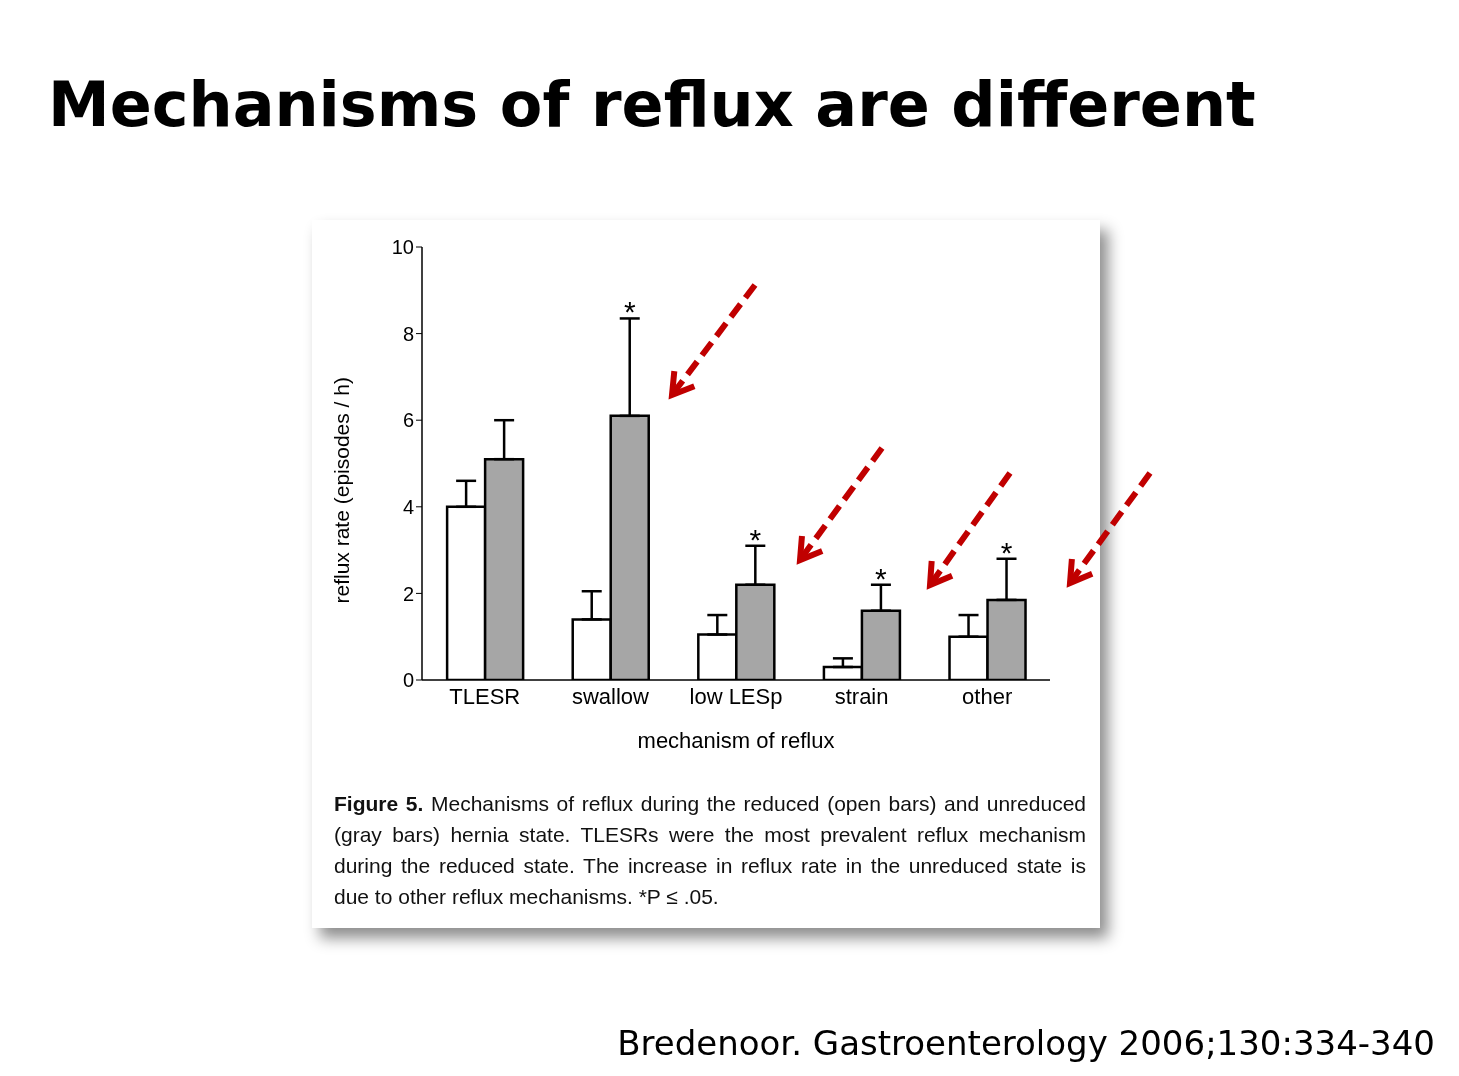 The height and width of the screenshot is (1076, 1459). What do you see at coordinates (342, 490) in the screenshot?
I see `y-axis-title: reflux rate (episodes / h)` at bounding box center [342, 490].